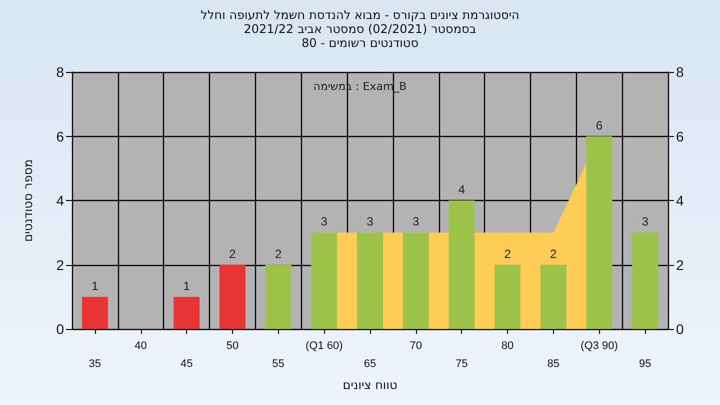  What do you see at coordinates (462, 189) in the screenshot?
I see `data-label: 4` at bounding box center [462, 189].